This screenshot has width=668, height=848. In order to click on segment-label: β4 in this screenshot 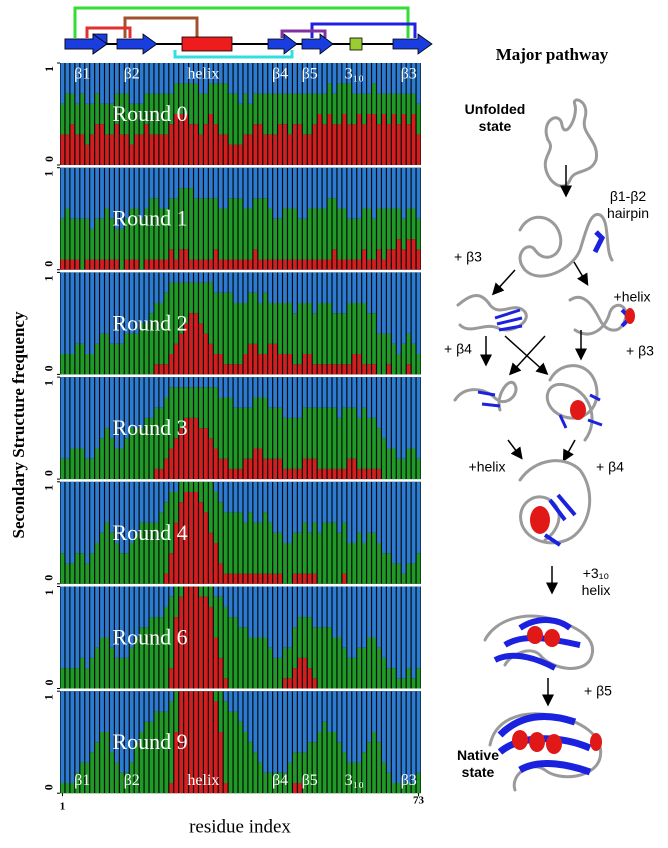, I will do `click(280, 74)`.